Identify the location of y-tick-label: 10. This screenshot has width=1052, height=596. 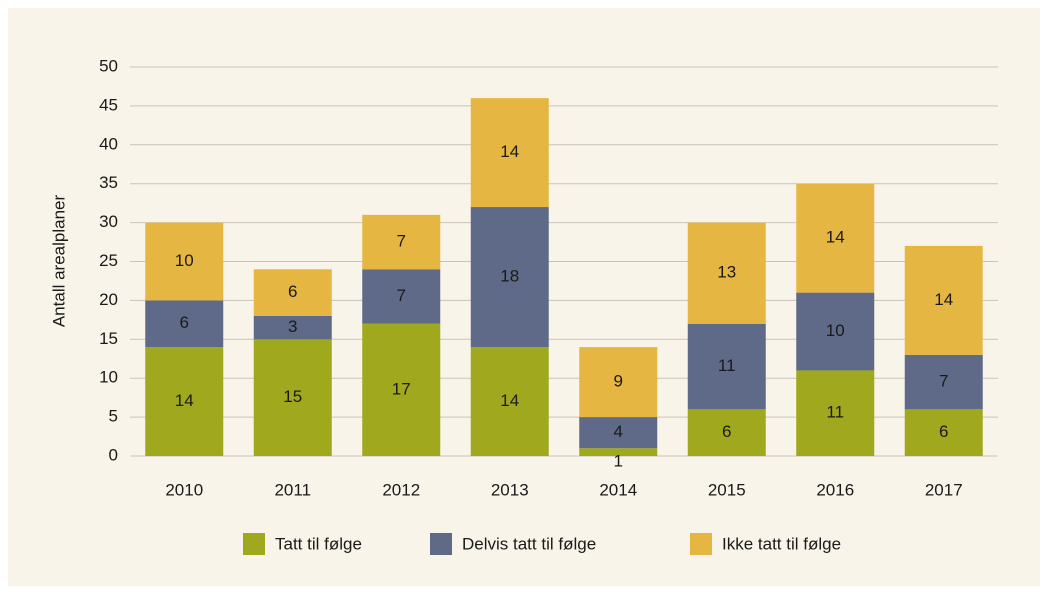
(108, 377).